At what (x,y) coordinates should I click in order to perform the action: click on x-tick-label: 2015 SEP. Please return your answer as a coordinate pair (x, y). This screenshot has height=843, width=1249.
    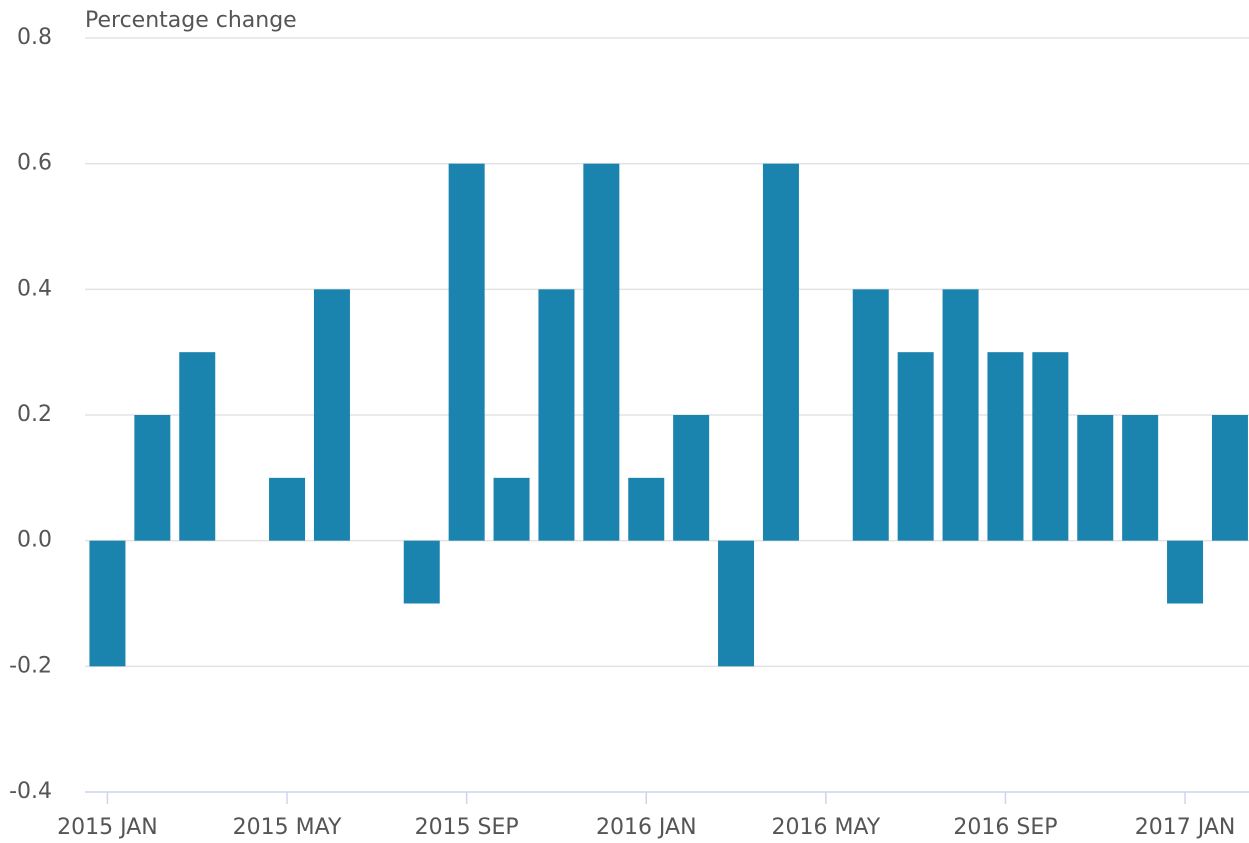
    Looking at the image, I should click on (467, 827).